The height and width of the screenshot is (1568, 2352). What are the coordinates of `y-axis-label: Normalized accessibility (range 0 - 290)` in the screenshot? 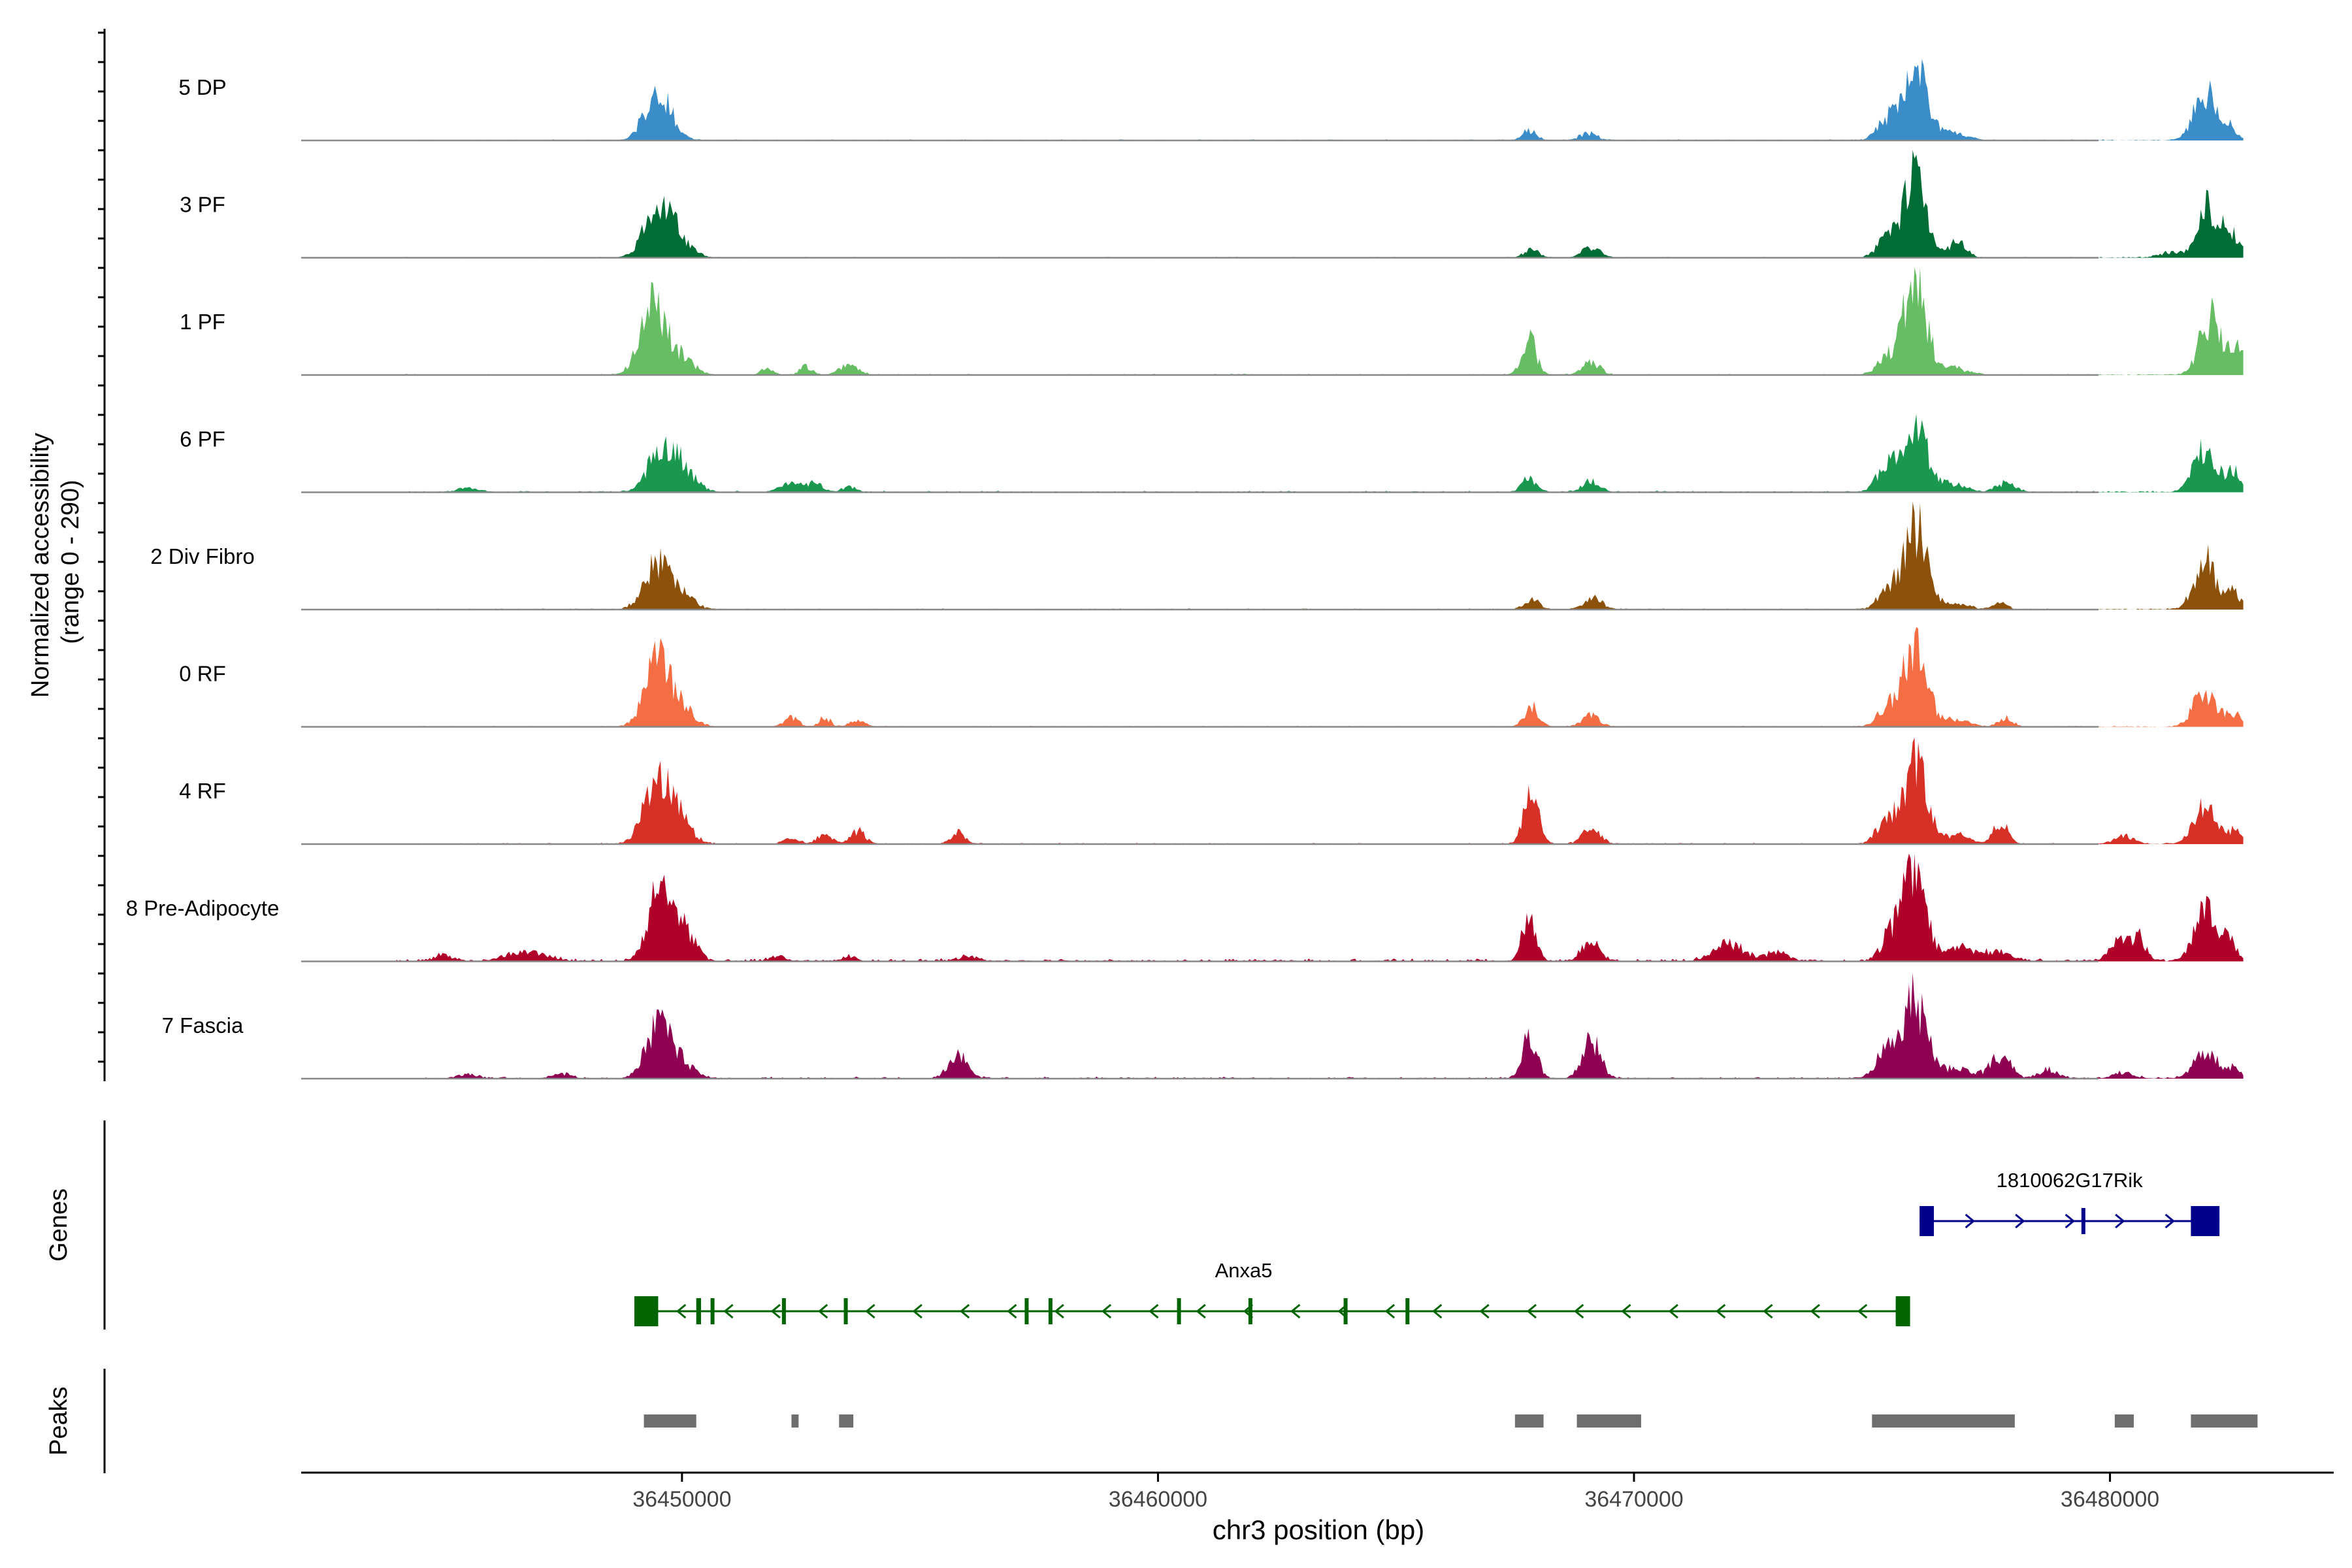 It's located at (55, 562).